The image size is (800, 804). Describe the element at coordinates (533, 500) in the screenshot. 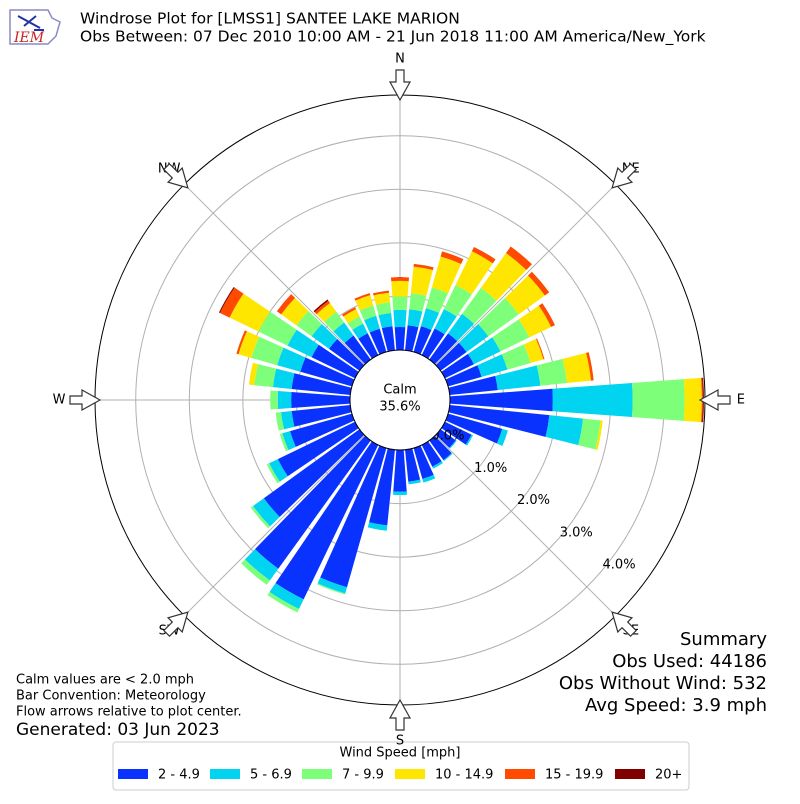

I see `r-tick-label: 2.0%` at that location.